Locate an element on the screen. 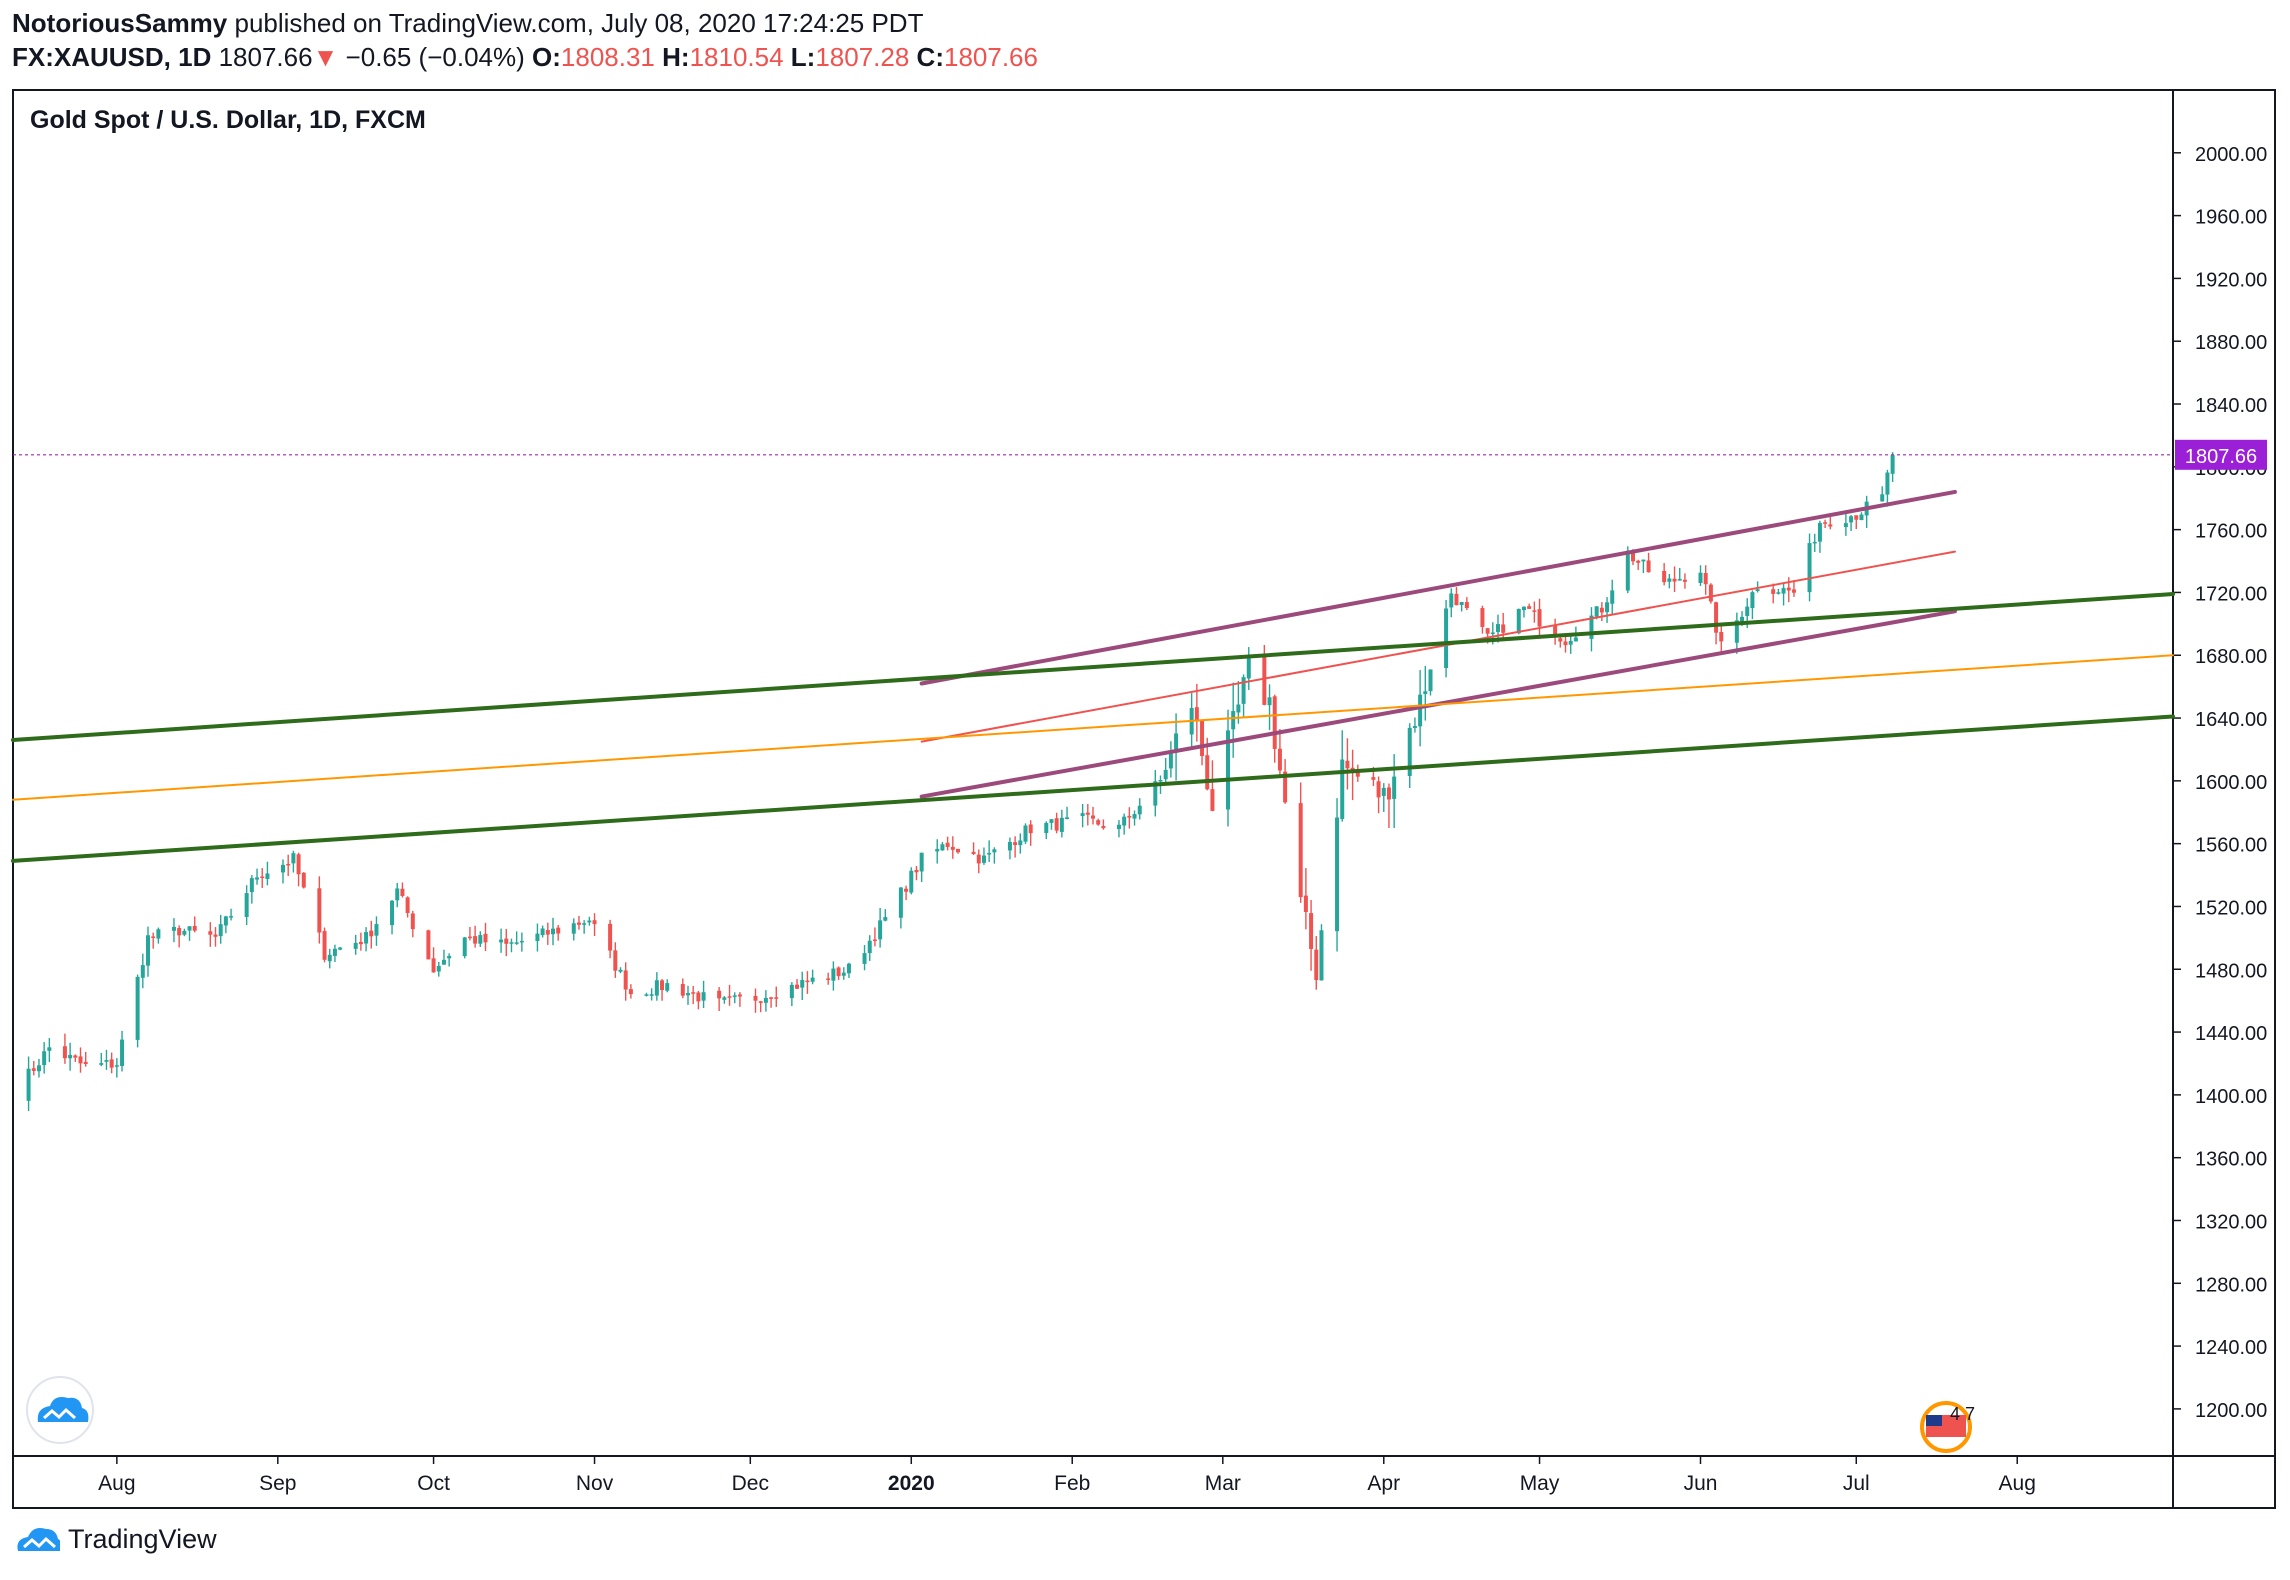  y-tick-label: 1960.00 is located at coordinates (2231, 218).